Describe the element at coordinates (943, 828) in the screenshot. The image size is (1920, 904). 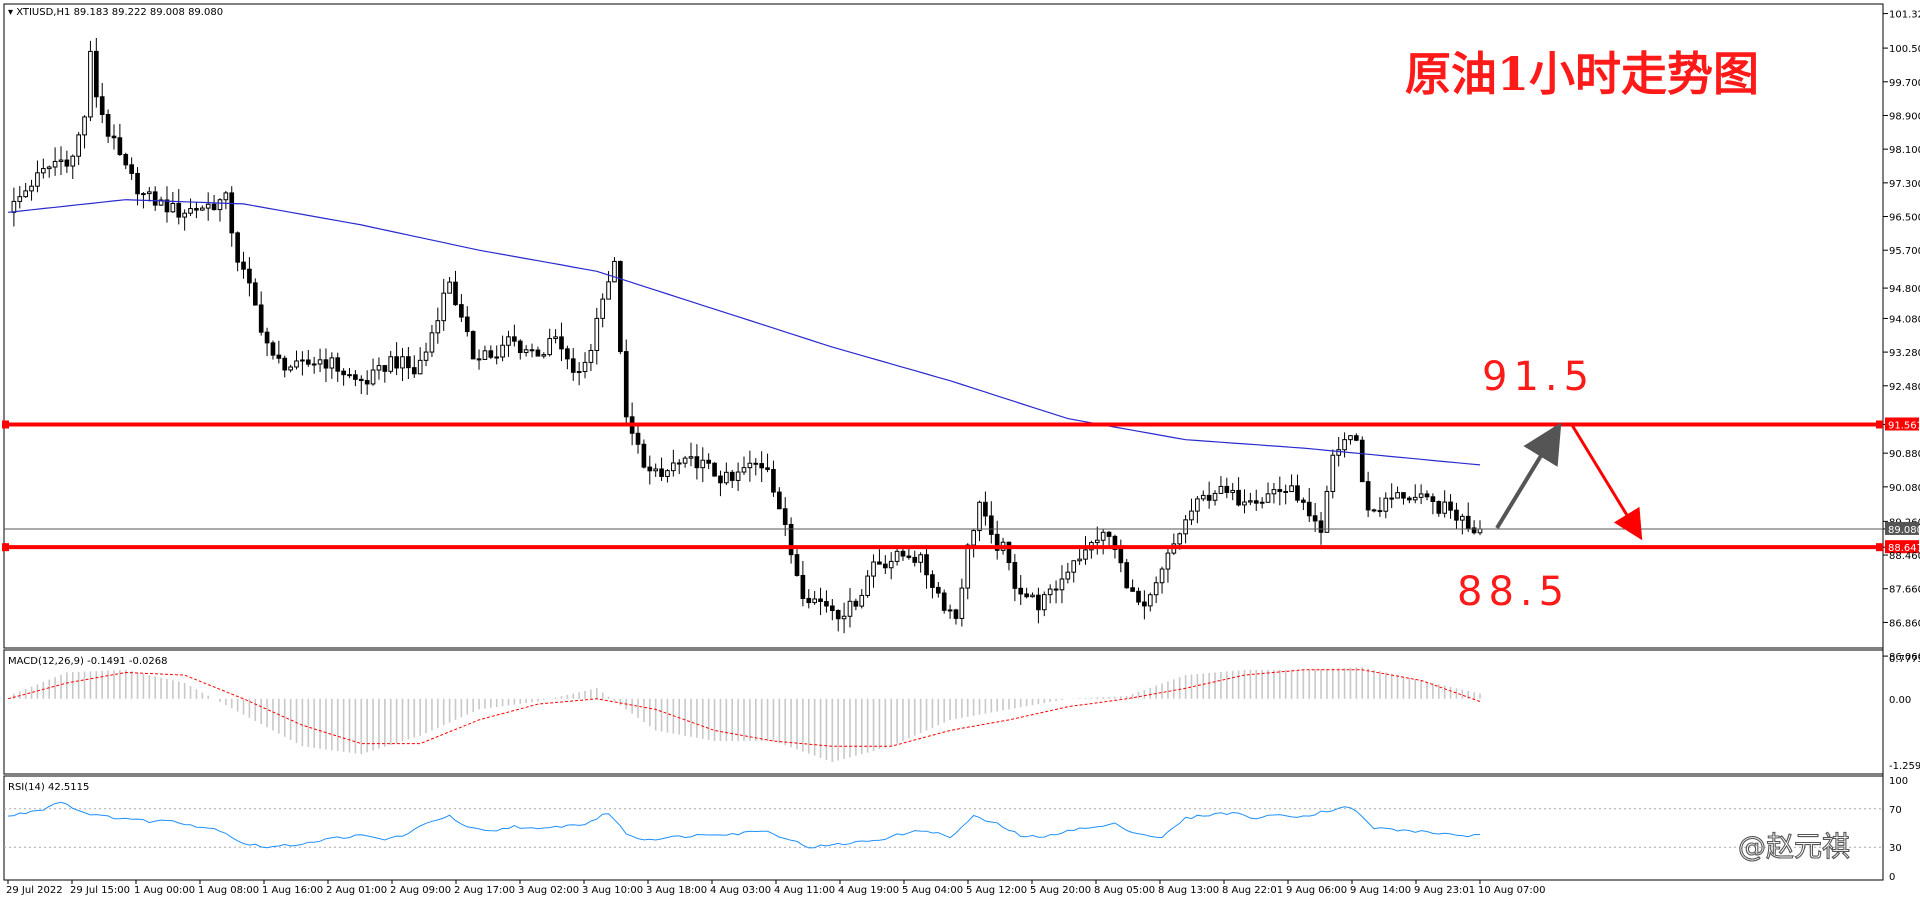
I see `rsi-pane-frame` at that location.